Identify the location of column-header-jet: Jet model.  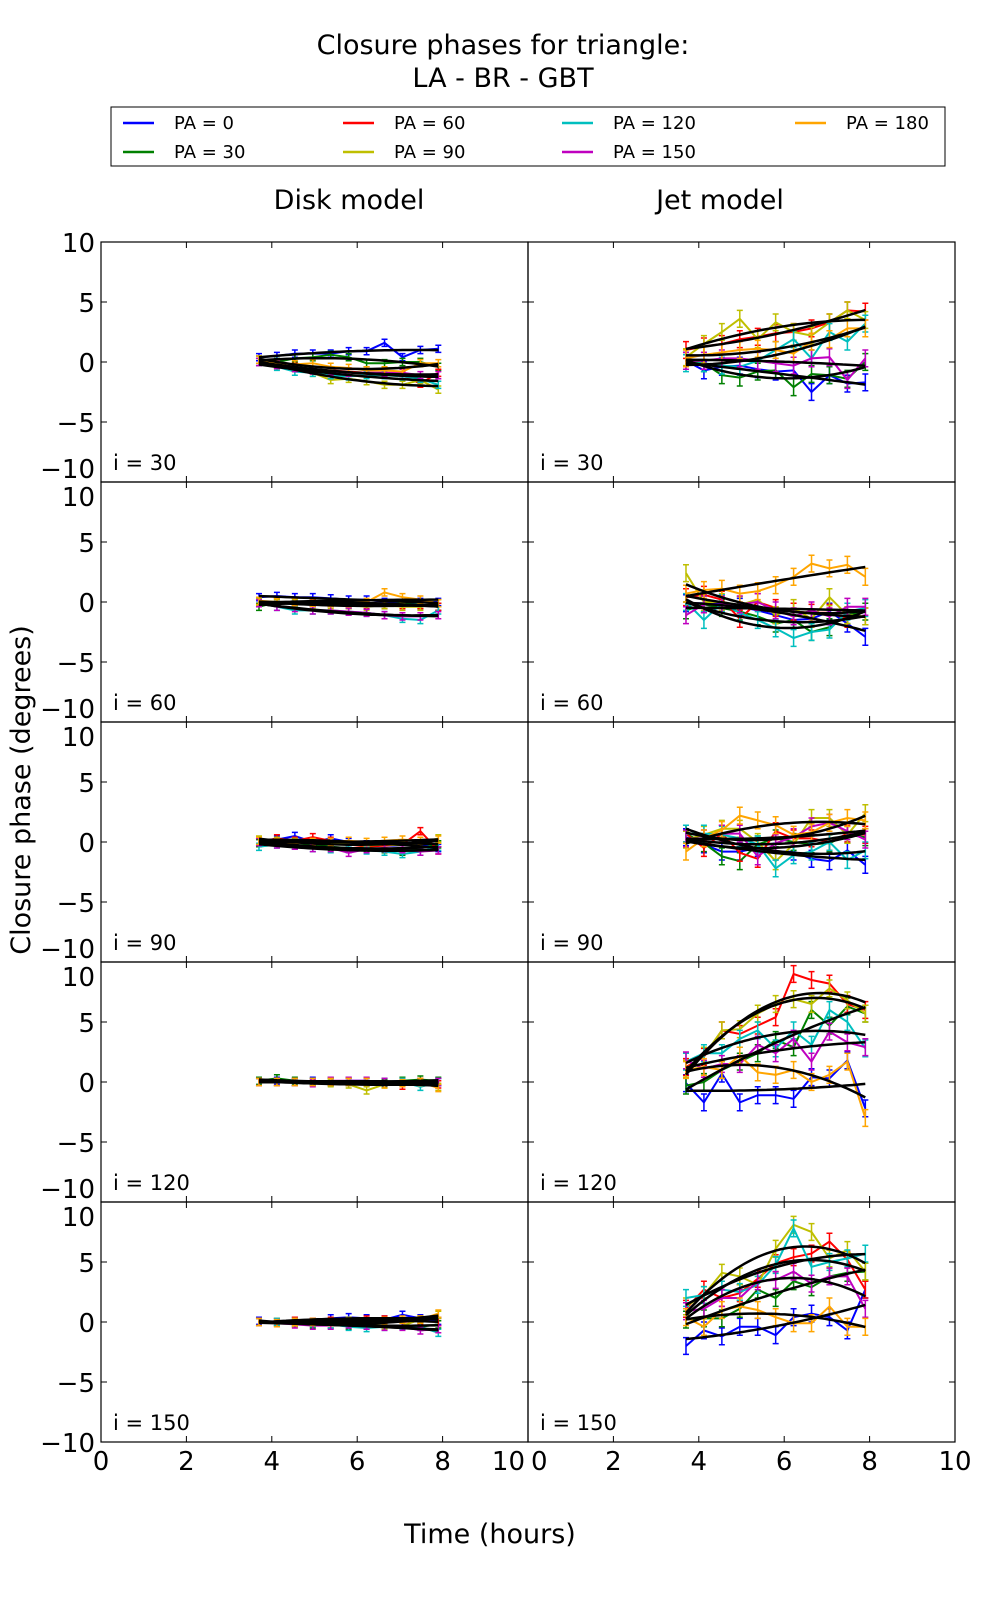
(719, 200).